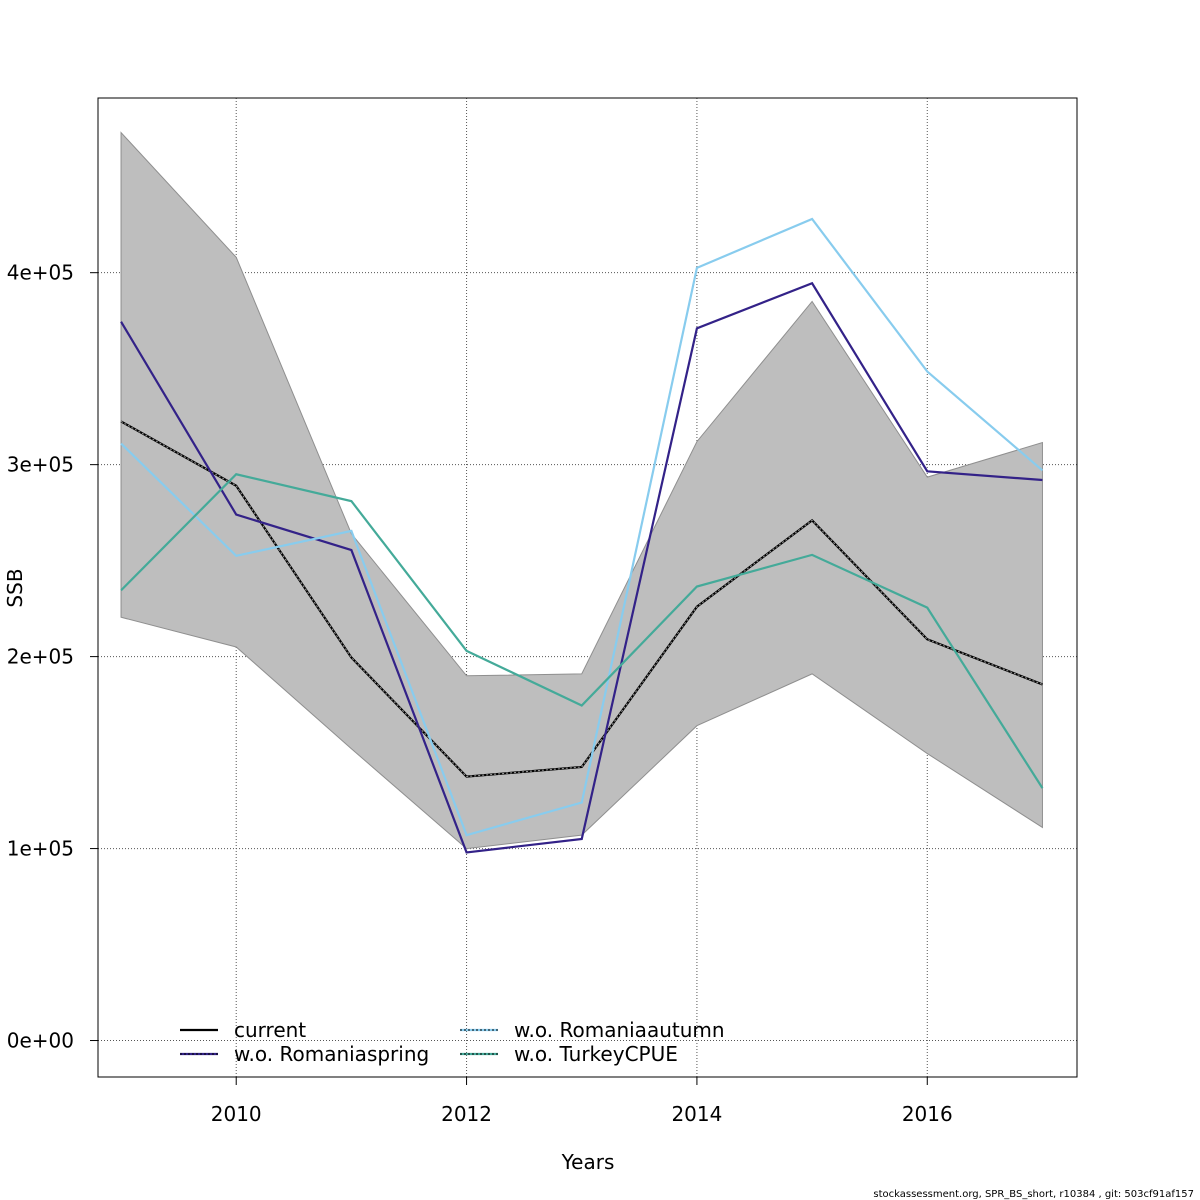 The width and height of the screenshot is (1200, 1200). Describe the element at coordinates (619, 1030) in the screenshot. I see `legend-label: w.o. Romaniaautumn` at that location.